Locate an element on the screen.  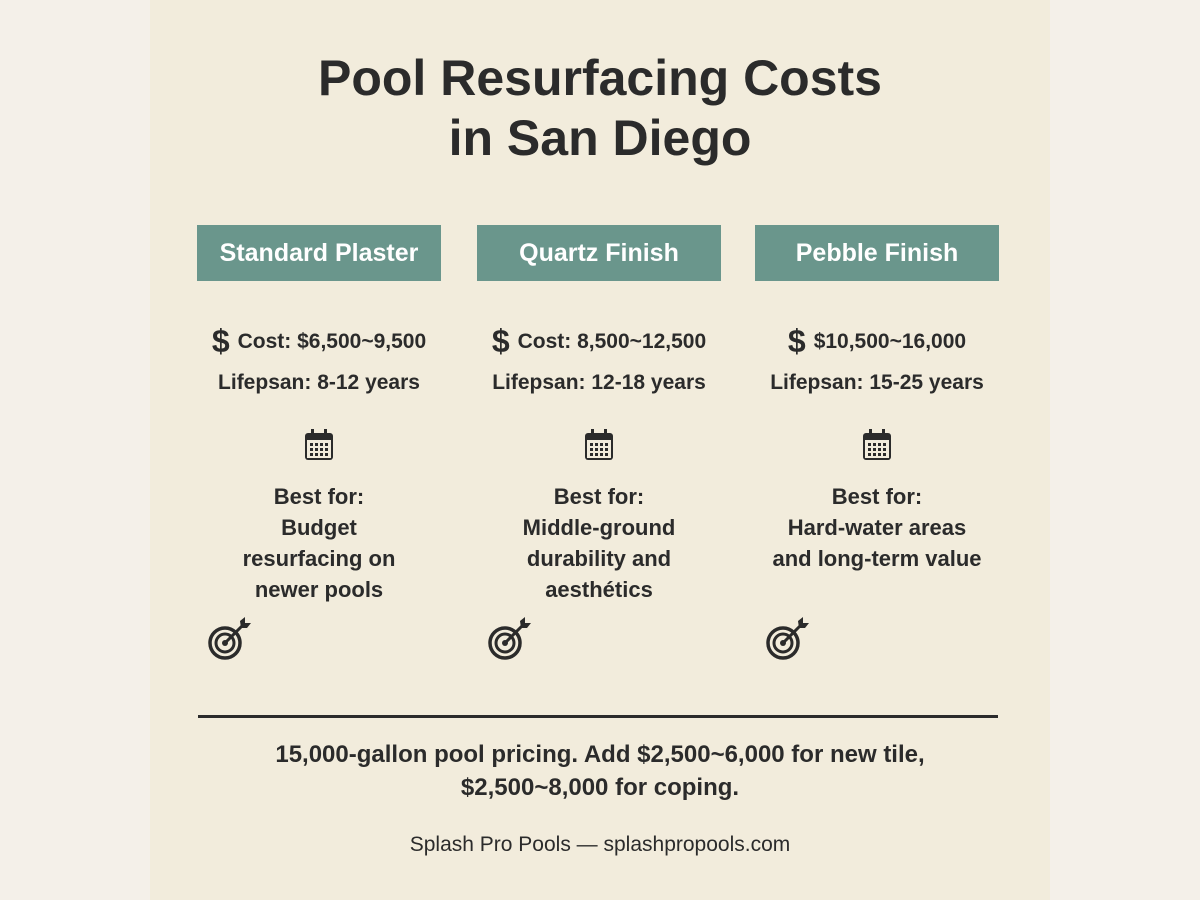
title-line-1: Pool Resurfacing Costs is located at coordinates (600, 78).